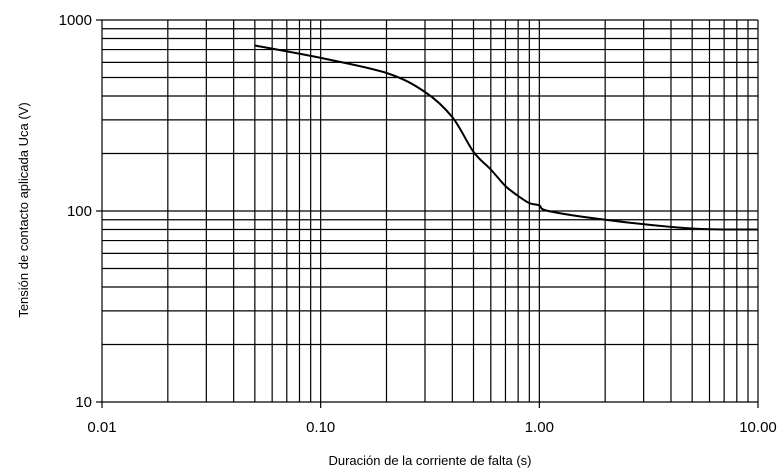 This screenshot has height=470, width=784. What do you see at coordinates (429, 460) in the screenshot?
I see `x-axis-label: Duración de la corriente de falta (s)` at bounding box center [429, 460].